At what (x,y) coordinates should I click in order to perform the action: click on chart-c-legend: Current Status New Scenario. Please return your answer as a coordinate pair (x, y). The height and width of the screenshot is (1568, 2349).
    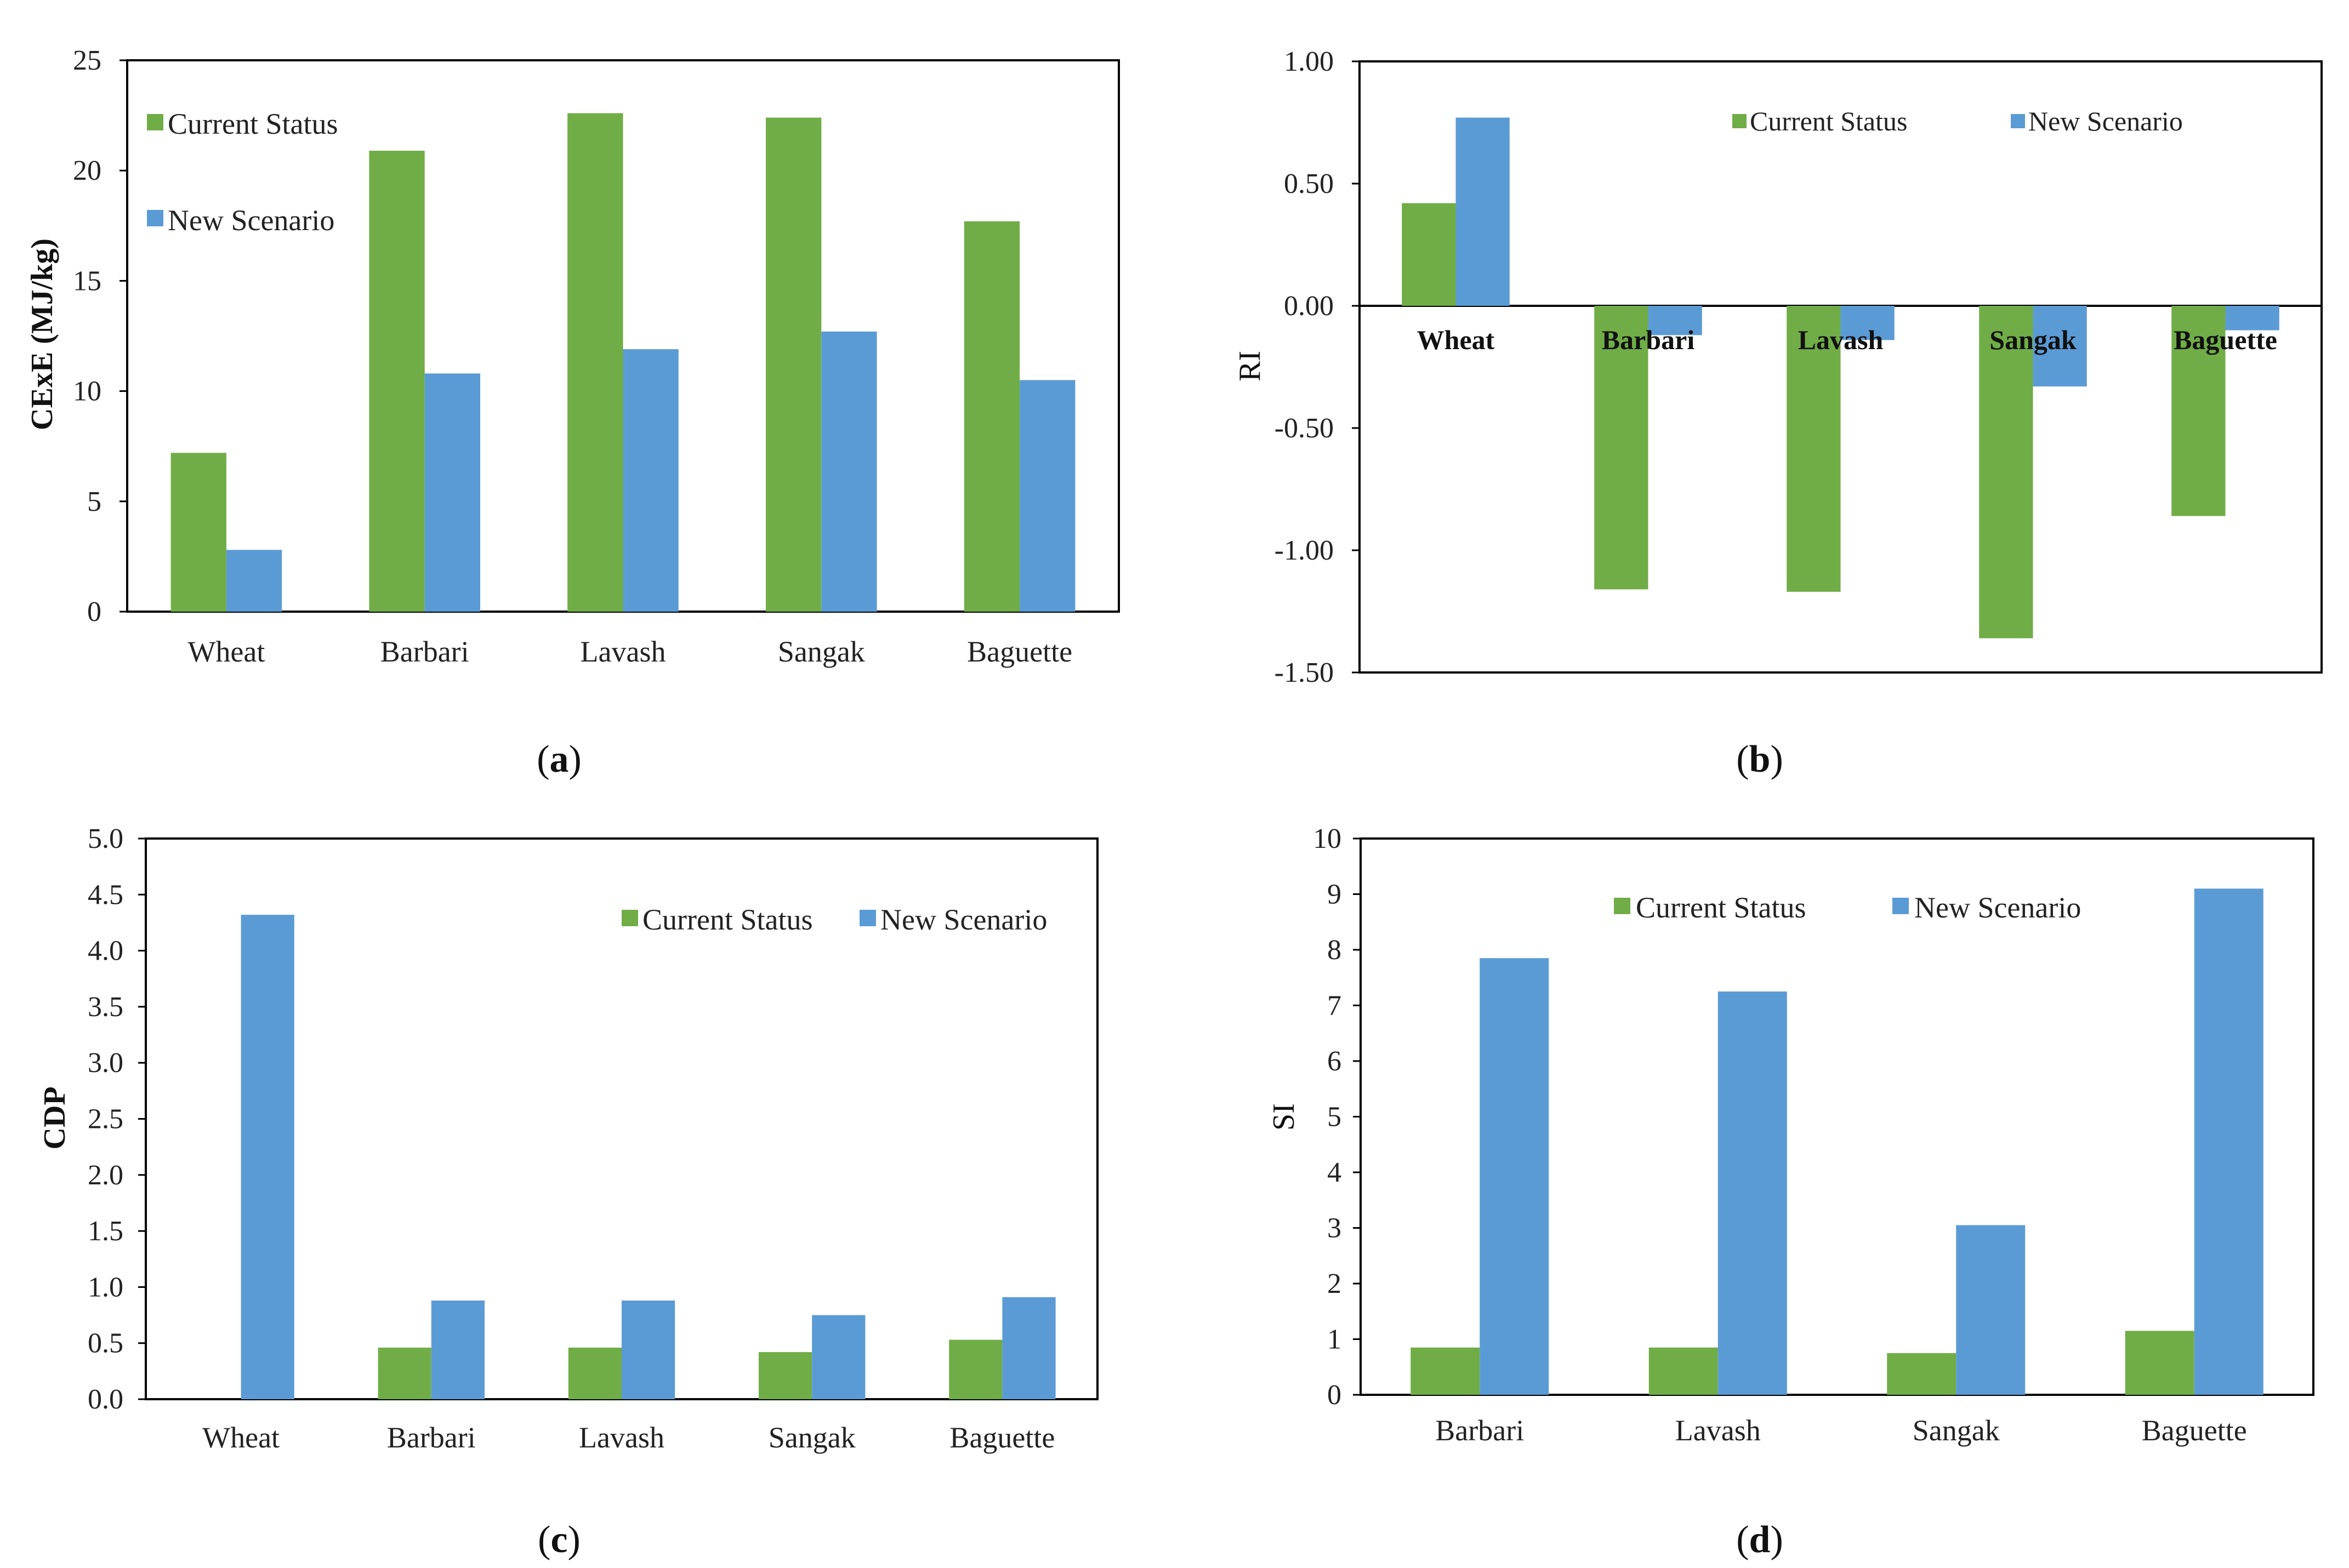
    Looking at the image, I should click on (835, 920).